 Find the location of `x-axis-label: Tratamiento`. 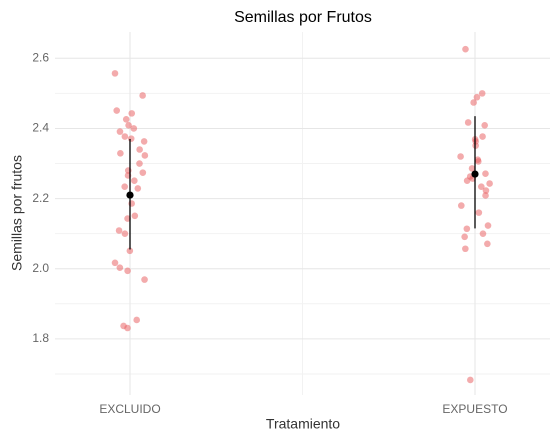

x-axis-label: Tratamiento is located at coordinates (303, 424).